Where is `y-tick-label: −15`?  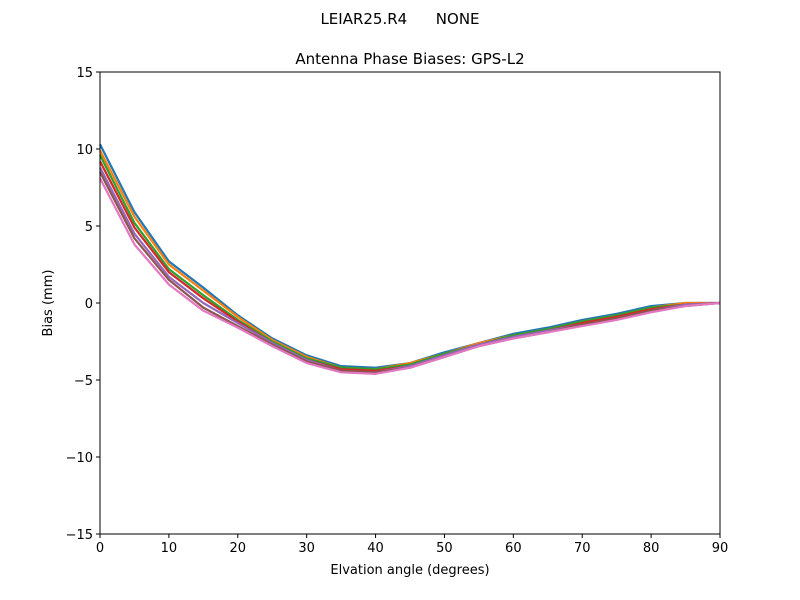
y-tick-label: −15 is located at coordinates (79, 535).